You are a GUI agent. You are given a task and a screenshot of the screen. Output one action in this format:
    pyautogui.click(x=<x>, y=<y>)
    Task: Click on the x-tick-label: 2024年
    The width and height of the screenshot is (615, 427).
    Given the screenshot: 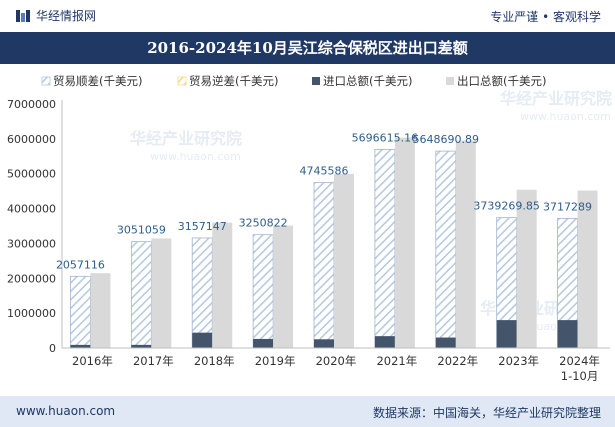 What is the action you would take?
    pyautogui.click(x=579, y=361)
    